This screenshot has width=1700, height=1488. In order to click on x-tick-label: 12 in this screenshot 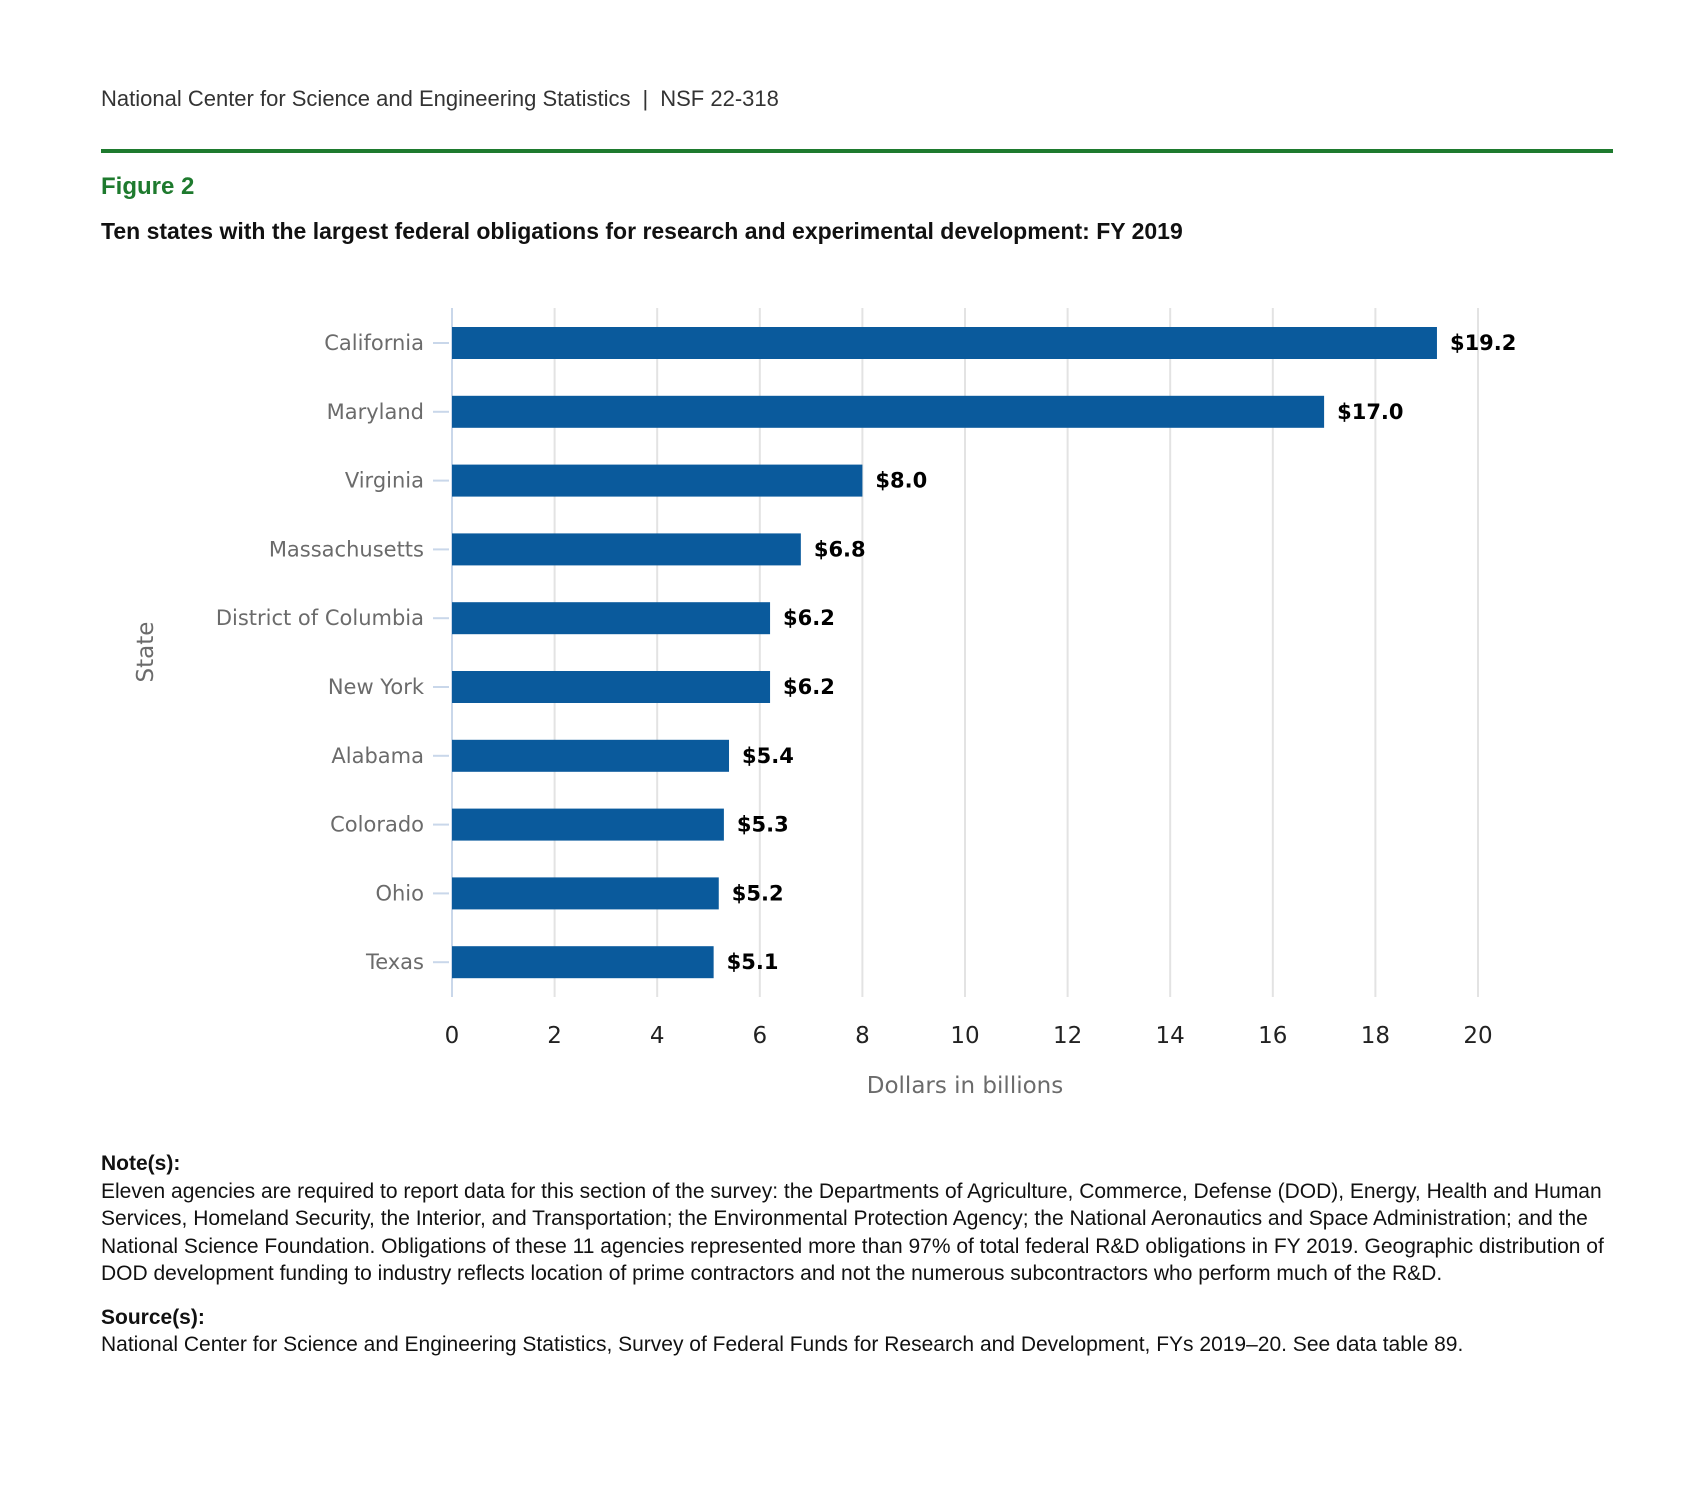, I will do `click(1067, 1036)`.